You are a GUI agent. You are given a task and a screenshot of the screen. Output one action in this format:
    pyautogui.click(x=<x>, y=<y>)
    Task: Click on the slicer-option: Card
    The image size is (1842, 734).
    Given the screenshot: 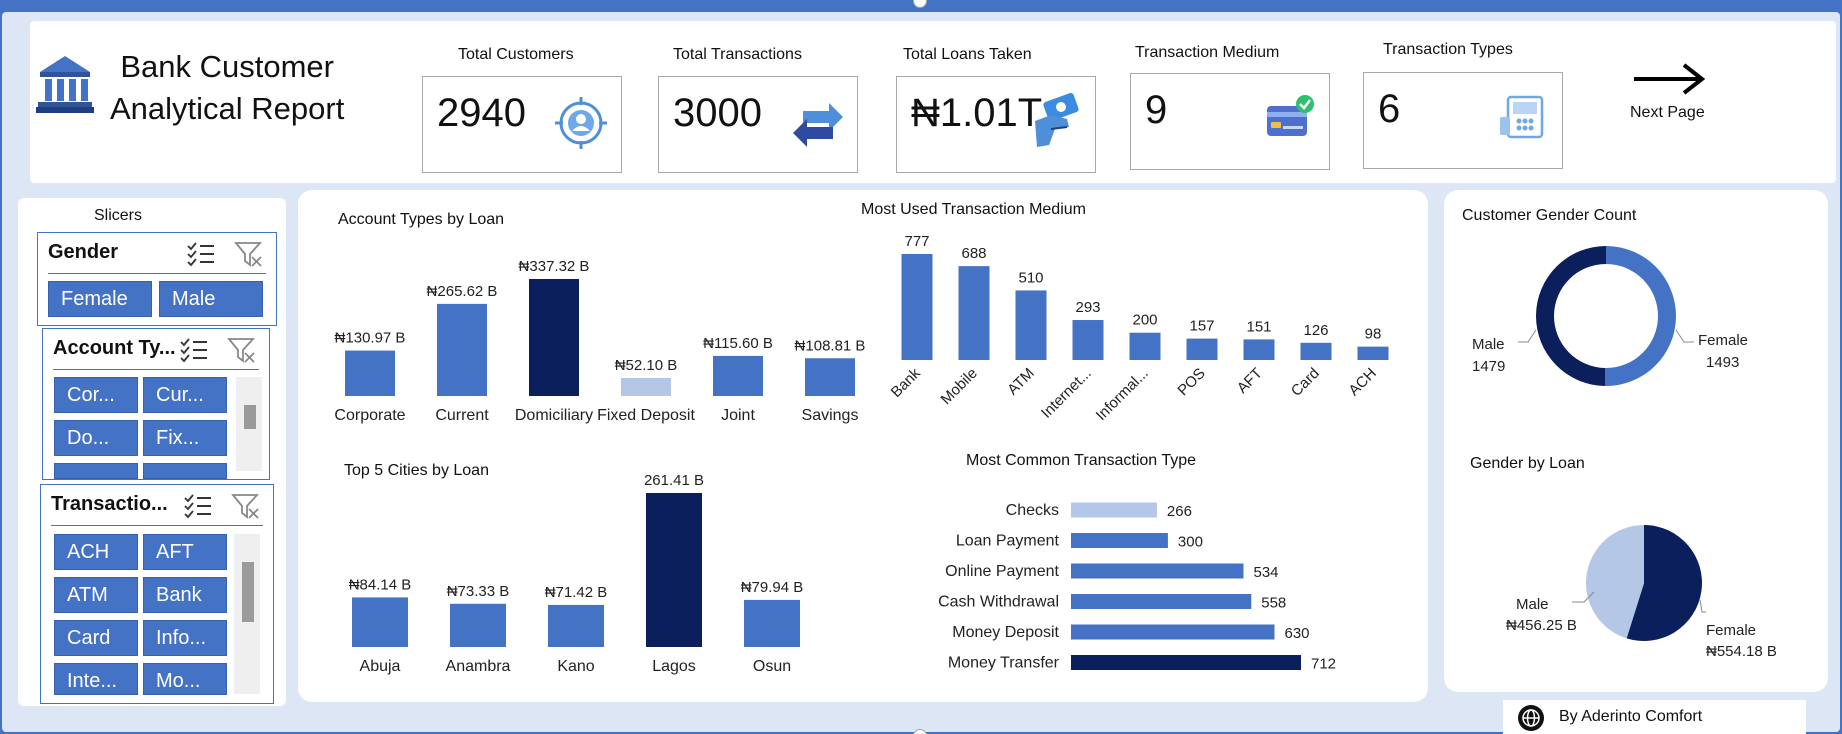 What is the action you would take?
    pyautogui.click(x=96, y=638)
    